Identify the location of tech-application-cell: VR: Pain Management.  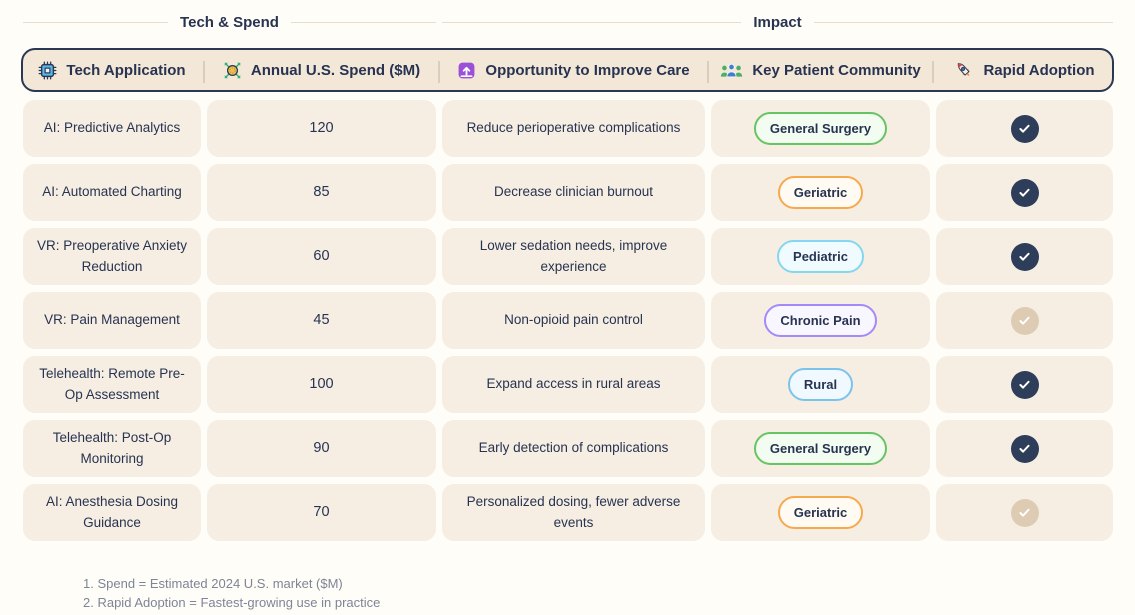
(112, 320).